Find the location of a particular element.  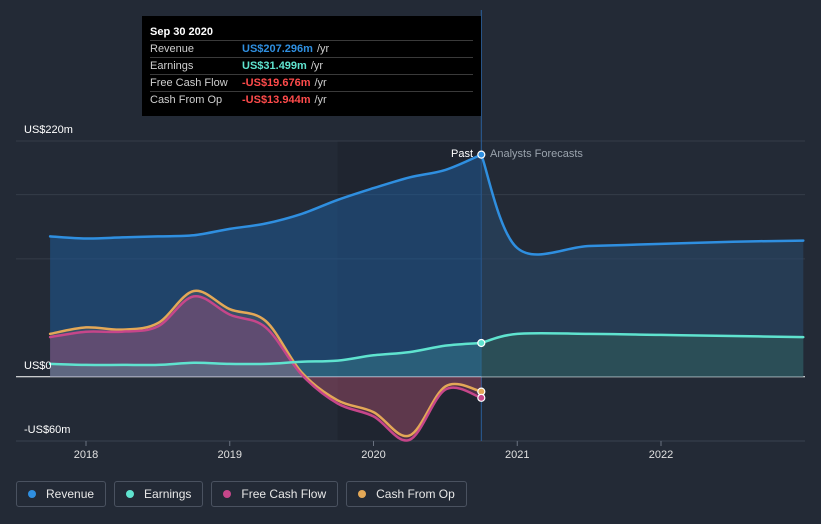

legend-item-revenue: Revenue is located at coordinates (61, 494).